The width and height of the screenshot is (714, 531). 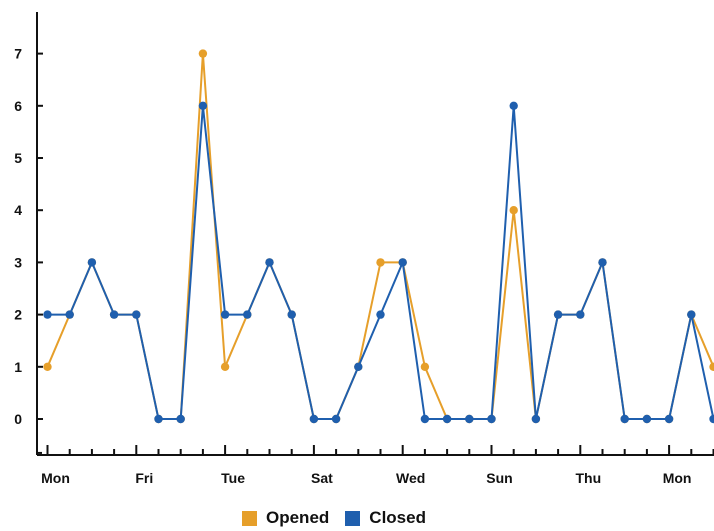 What do you see at coordinates (342, 518) in the screenshot?
I see `legend: Opened Closed` at bounding box center [342, 518].